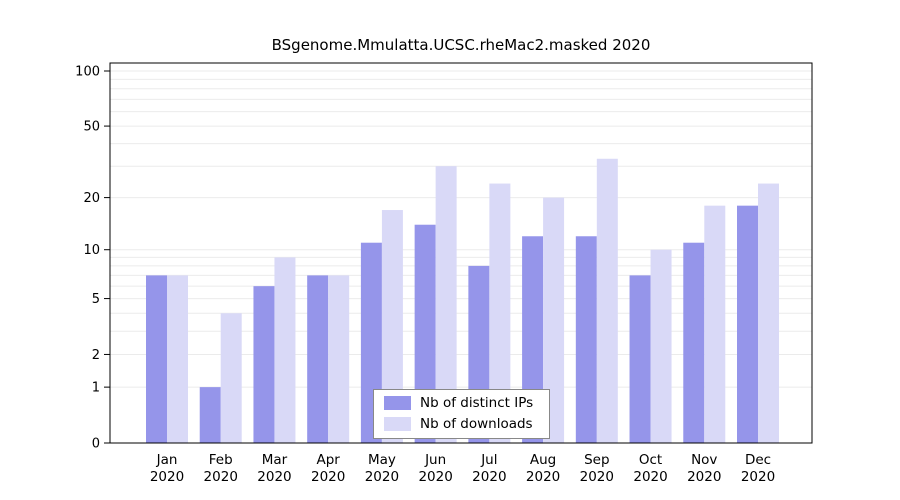 The image size is (900, 500). I want to click on bar-jun-downloads, so click(446, 305).